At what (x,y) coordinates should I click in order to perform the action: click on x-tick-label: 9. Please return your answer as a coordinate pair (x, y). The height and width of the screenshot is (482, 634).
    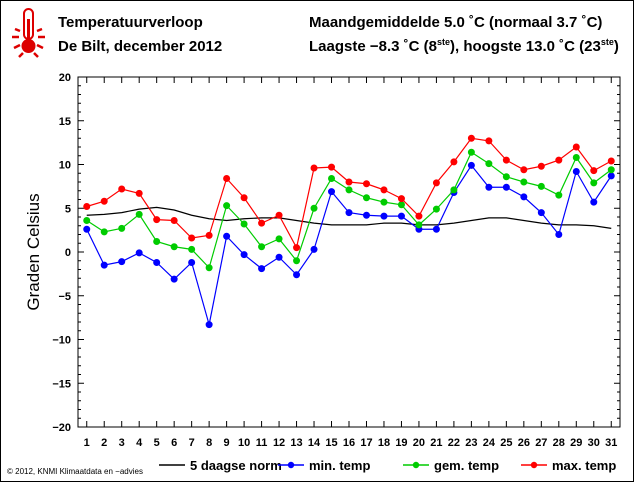
    Looking at the image, I should click on (227, 443).